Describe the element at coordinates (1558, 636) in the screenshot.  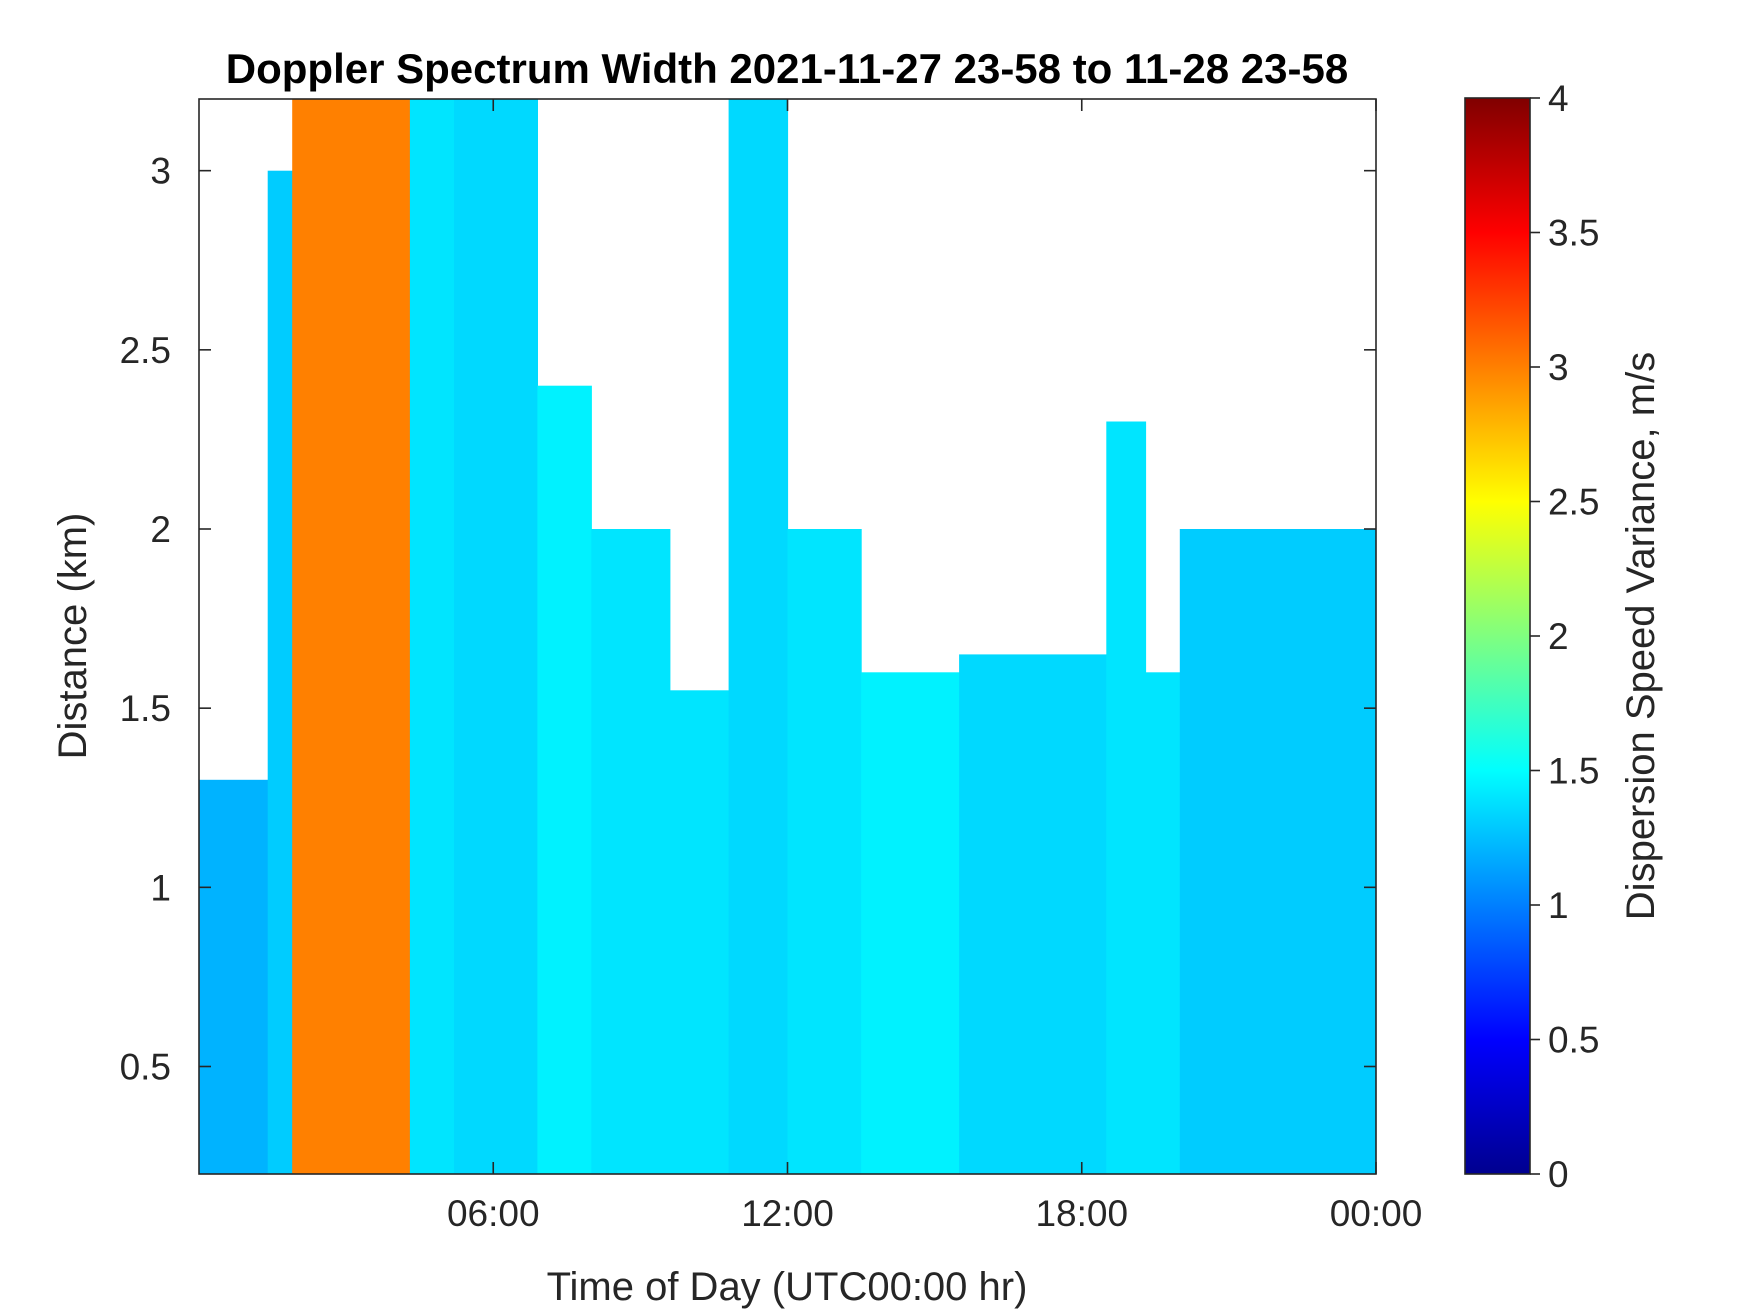
I see `colorbar-tick-label: 2` at that location.